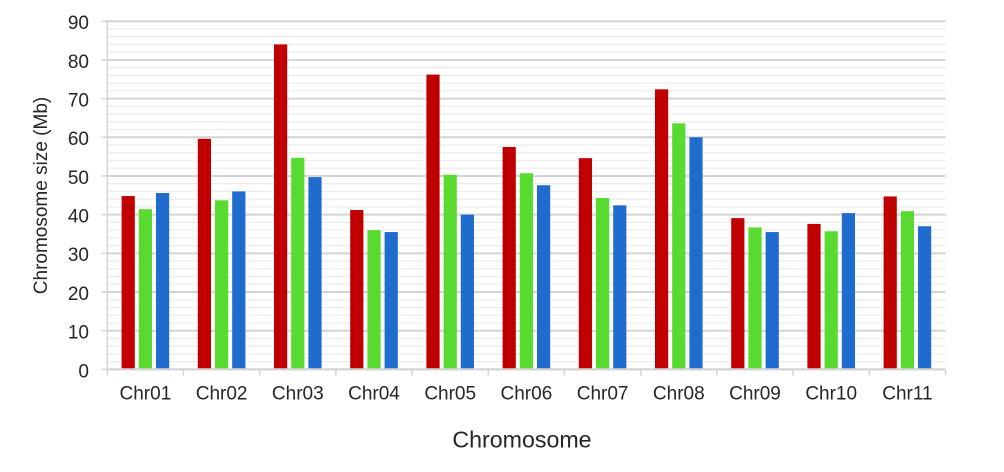  I want to click on svg-text: Chr10, so click(831, 394).